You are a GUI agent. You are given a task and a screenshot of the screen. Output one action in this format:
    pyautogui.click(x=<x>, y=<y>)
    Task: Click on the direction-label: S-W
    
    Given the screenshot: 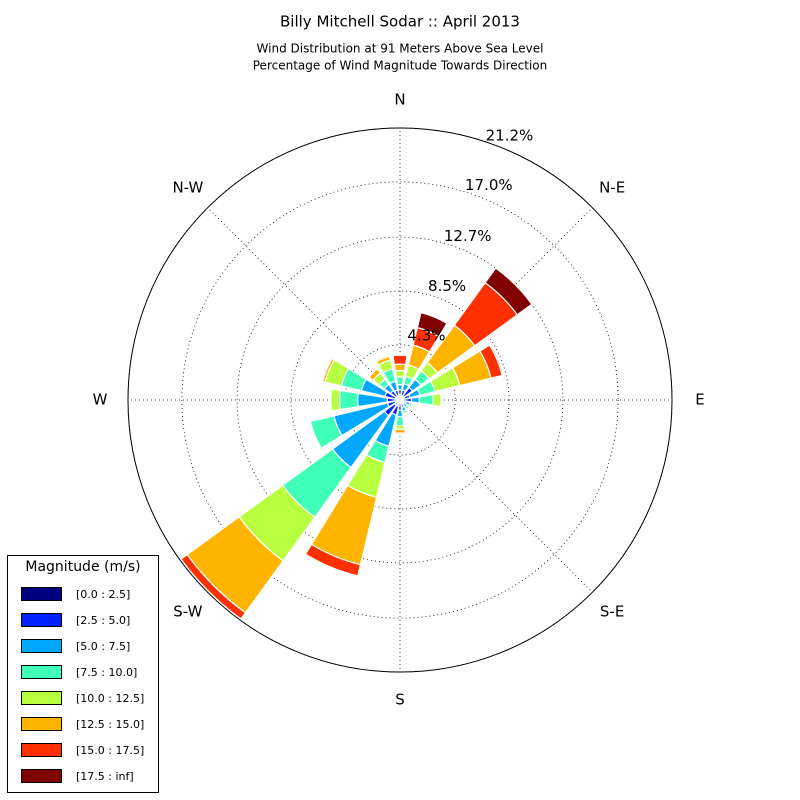 What is the action you would take?
    pyautogui.click(x=187, y=612)
    